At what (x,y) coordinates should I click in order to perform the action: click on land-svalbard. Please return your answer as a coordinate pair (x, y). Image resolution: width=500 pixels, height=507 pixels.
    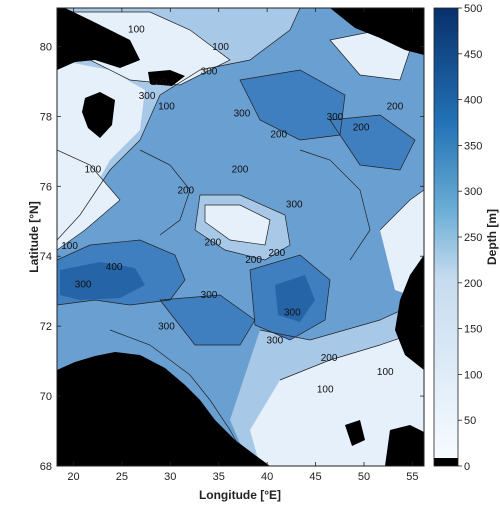
    Looking at the image, I should click on (98, 39).